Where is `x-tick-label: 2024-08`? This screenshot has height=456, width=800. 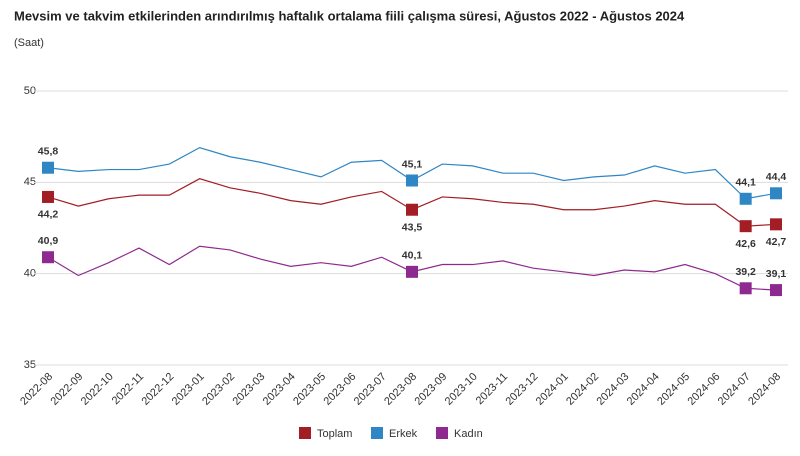 x-tick-label: 2024-08 is located at coordinates (764, 389).